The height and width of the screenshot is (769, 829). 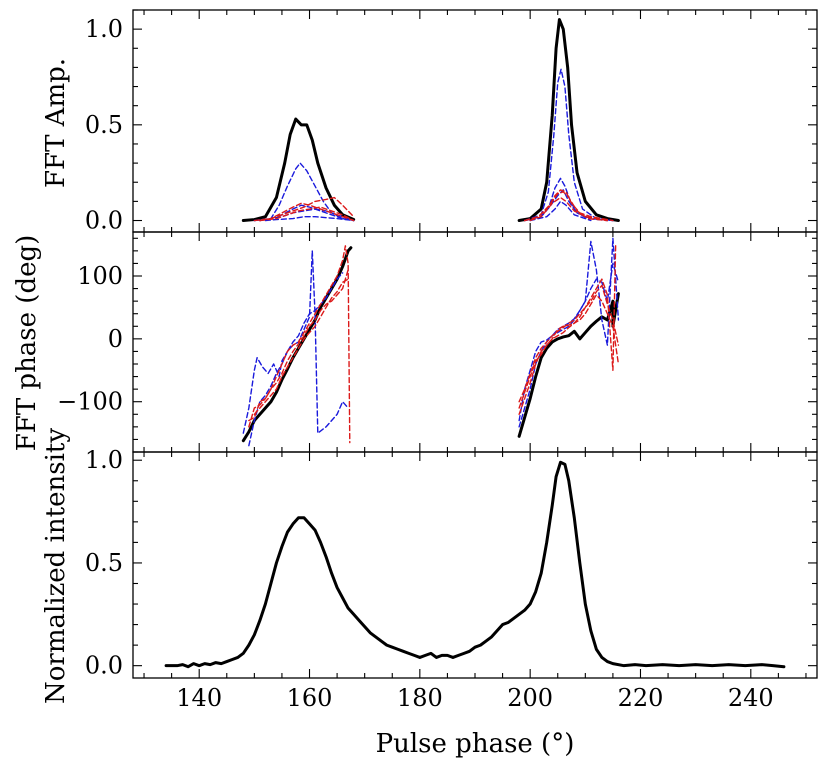 What do you see at coordinates (100, 276) in the screenshot?
I see `y-tick-label: 100` at bounding box center [100, 276].